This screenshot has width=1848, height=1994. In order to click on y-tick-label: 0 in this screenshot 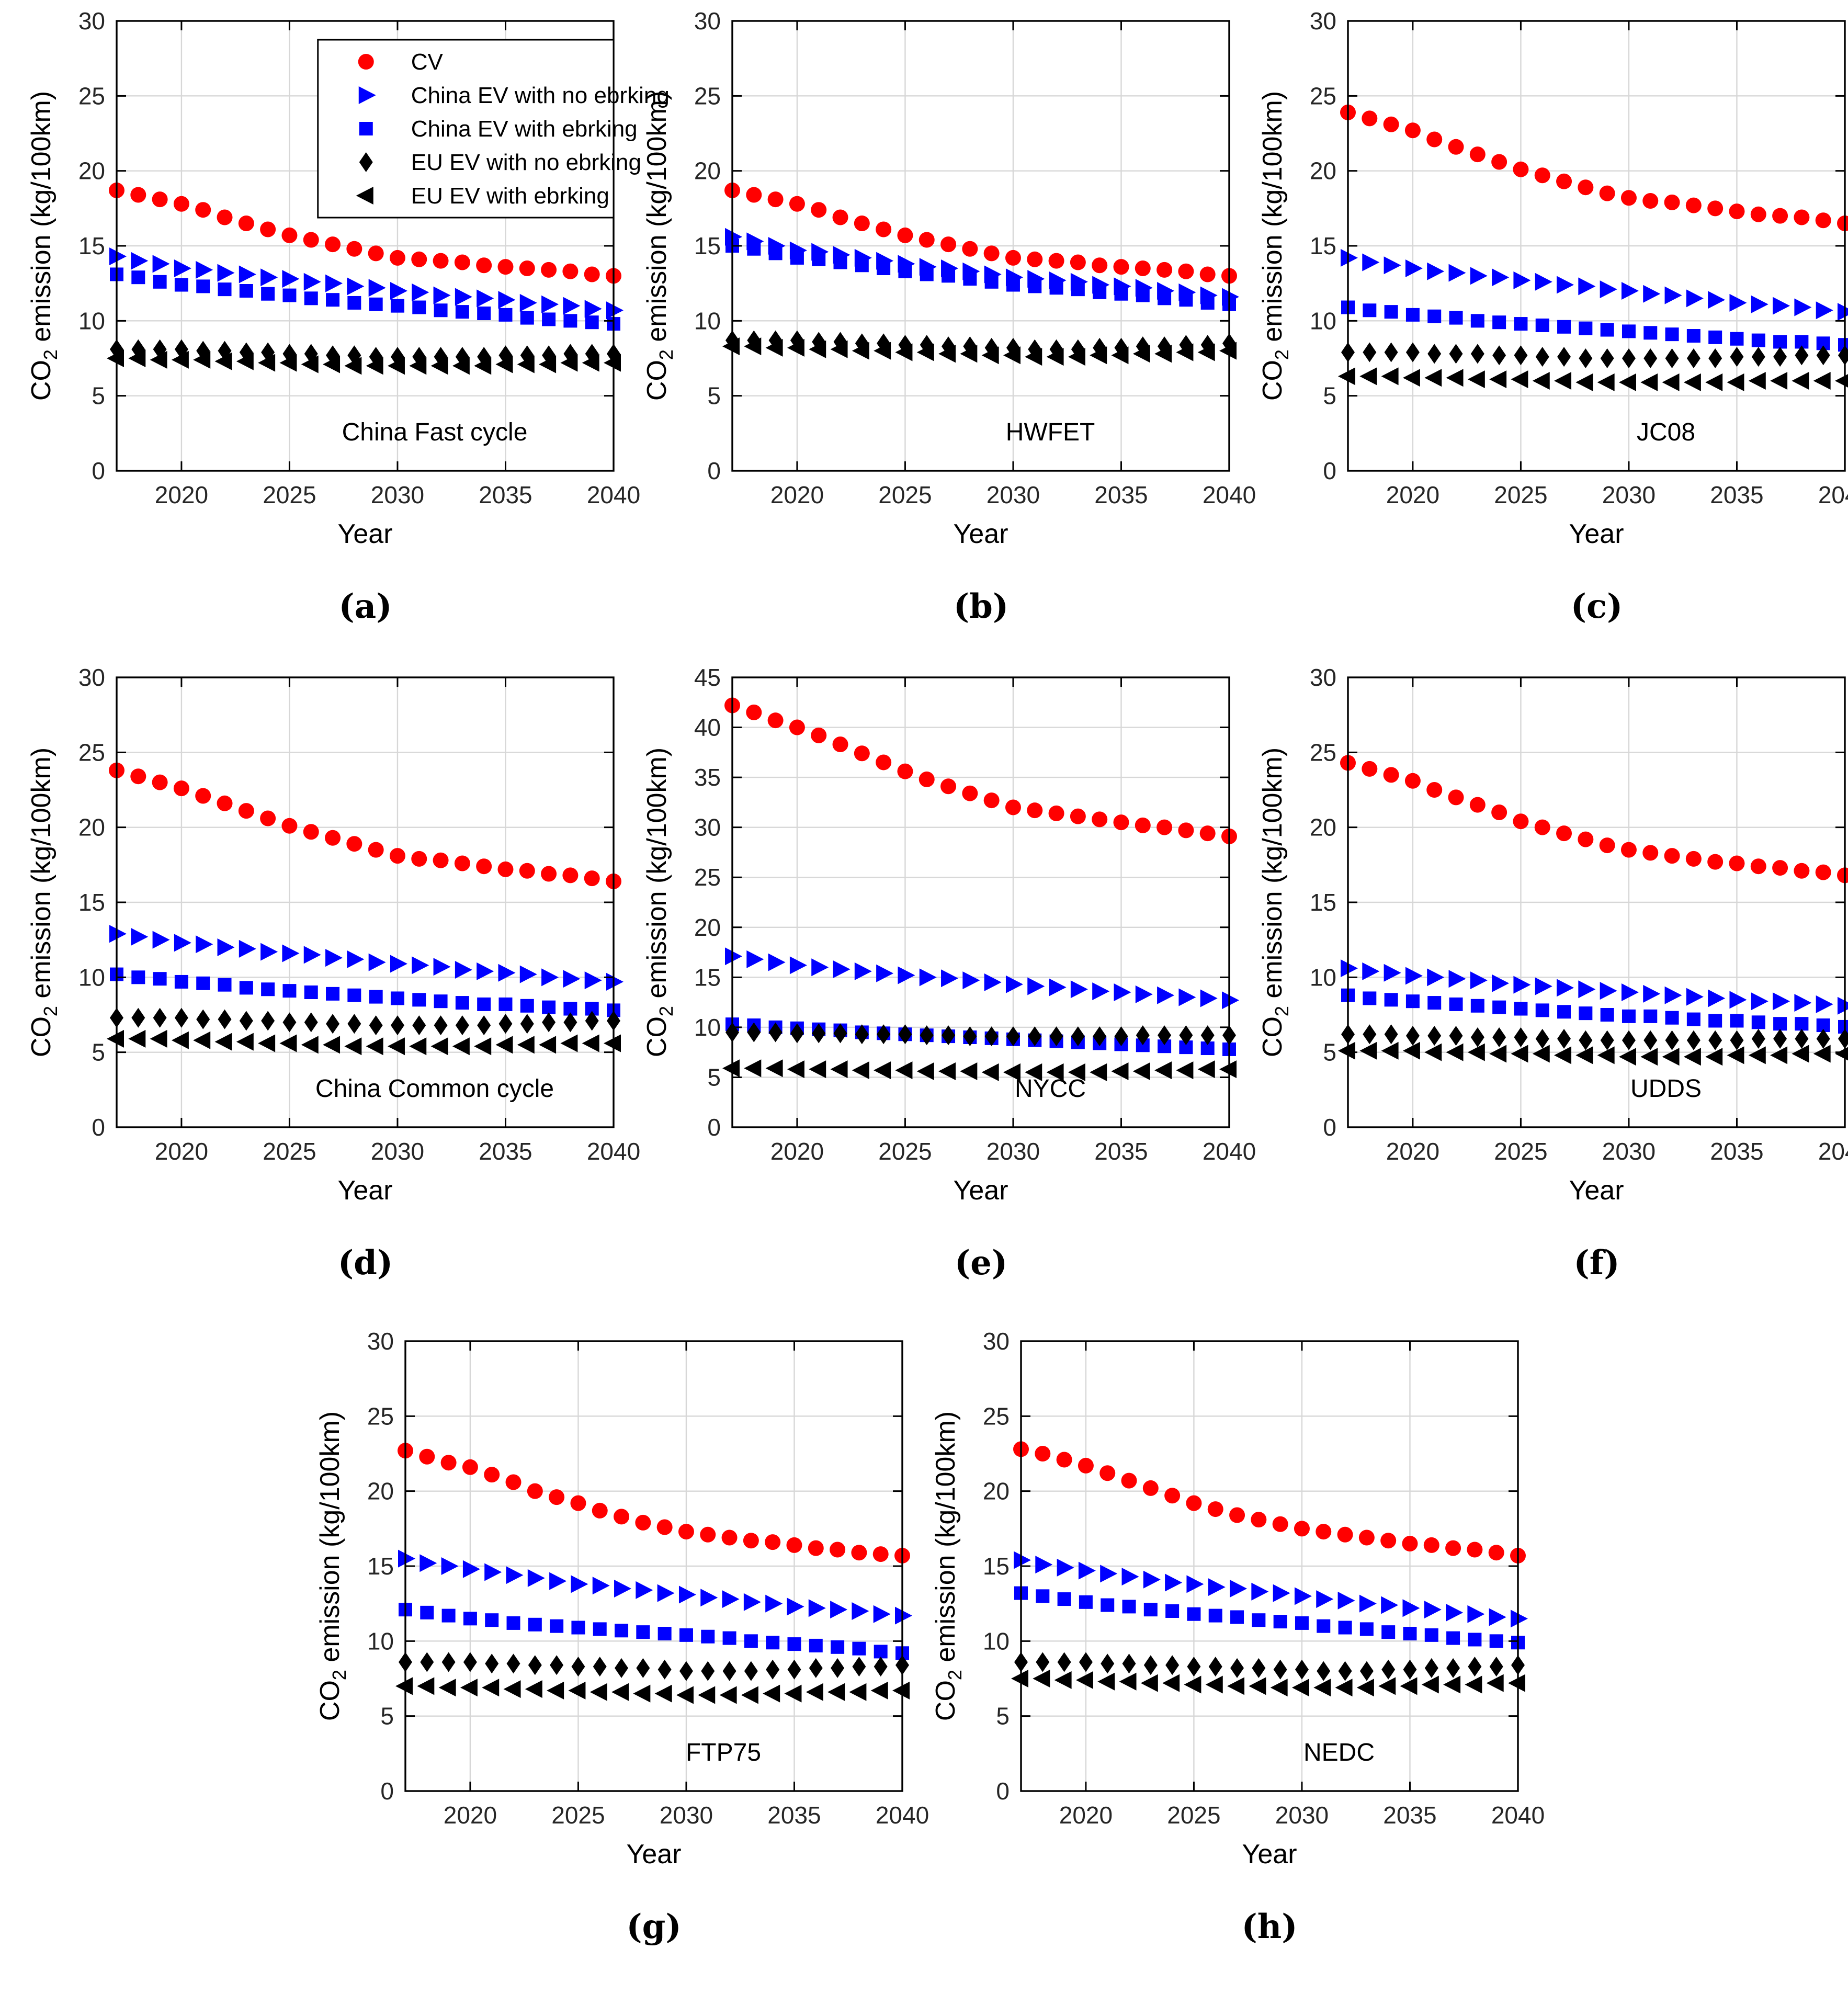, I will do `click(714, 1128)`.